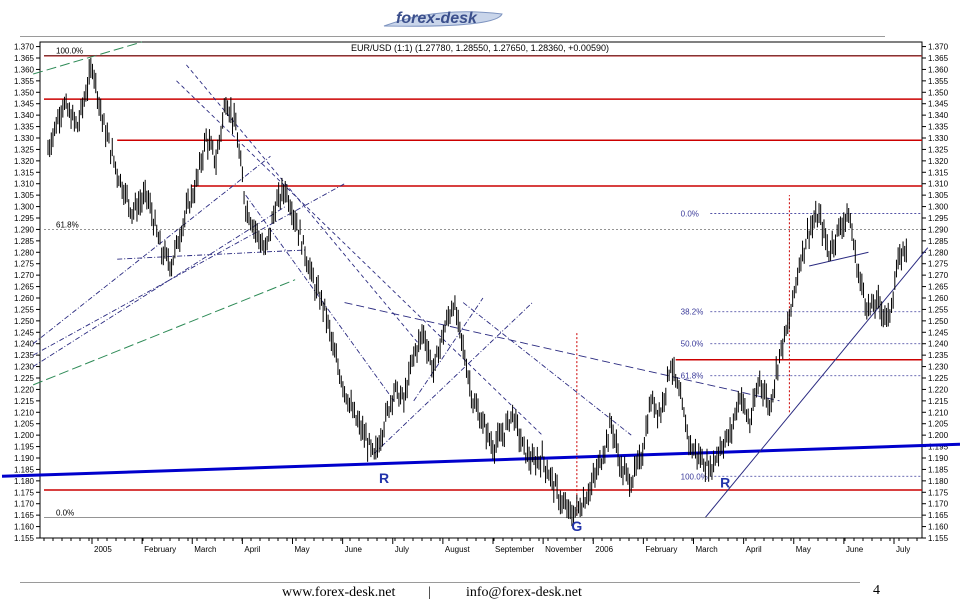 This screenshot has width=960, height=602. I want to click on x-tick-label: July, so click(402, 549).